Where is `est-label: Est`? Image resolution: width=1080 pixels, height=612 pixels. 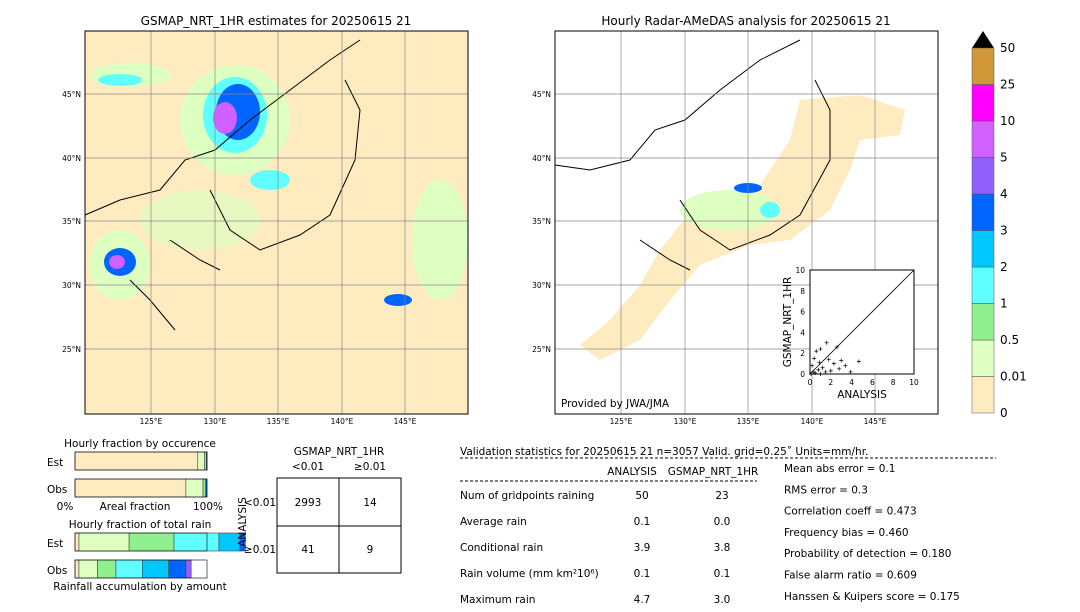
est-label: Est is located at coordinates (55, 544).